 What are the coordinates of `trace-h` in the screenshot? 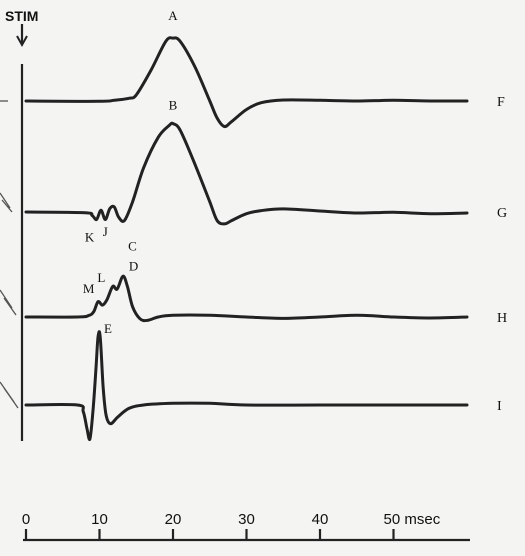 It's located at (246, 298).